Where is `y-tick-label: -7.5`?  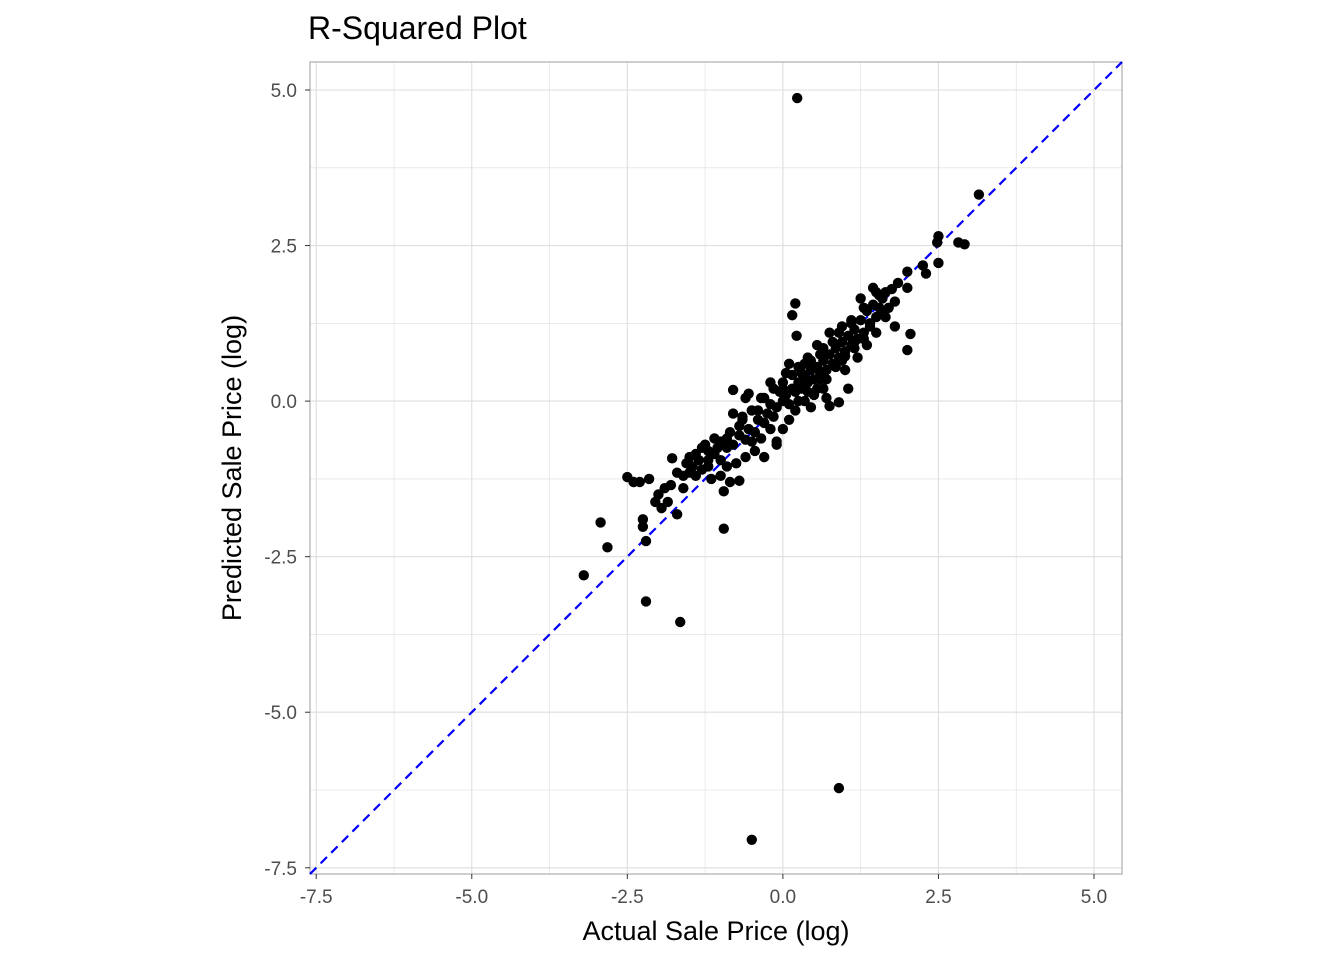 y-tick-label: -7.5 is located at coordinates (280, 869).